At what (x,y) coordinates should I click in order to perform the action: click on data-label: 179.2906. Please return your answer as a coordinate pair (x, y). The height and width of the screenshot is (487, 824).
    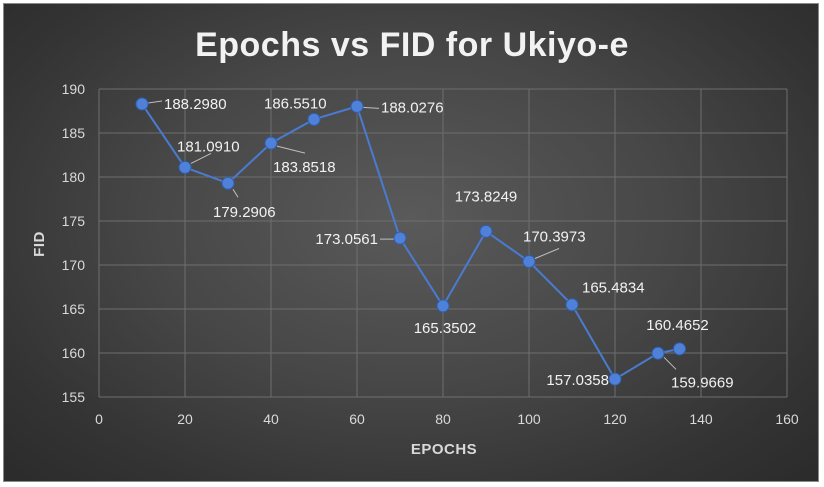
    Looking at the image, I should click on (244, 212).